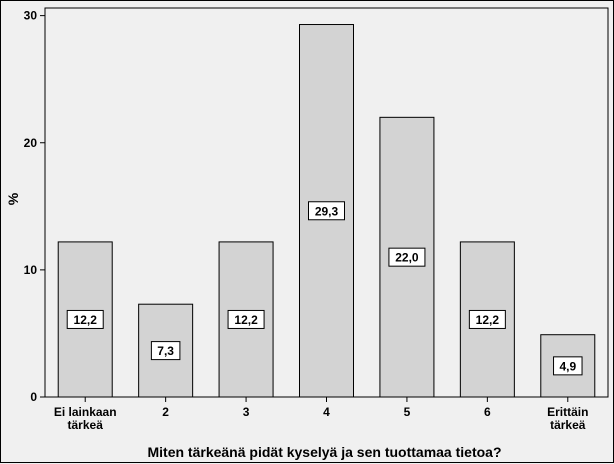 The width and height of the screenshot is (614, 464). What do you see at coordinates (326, 412) in the screenshot?
I see `x-tick-label: 4` at bounding box center [326, 412].